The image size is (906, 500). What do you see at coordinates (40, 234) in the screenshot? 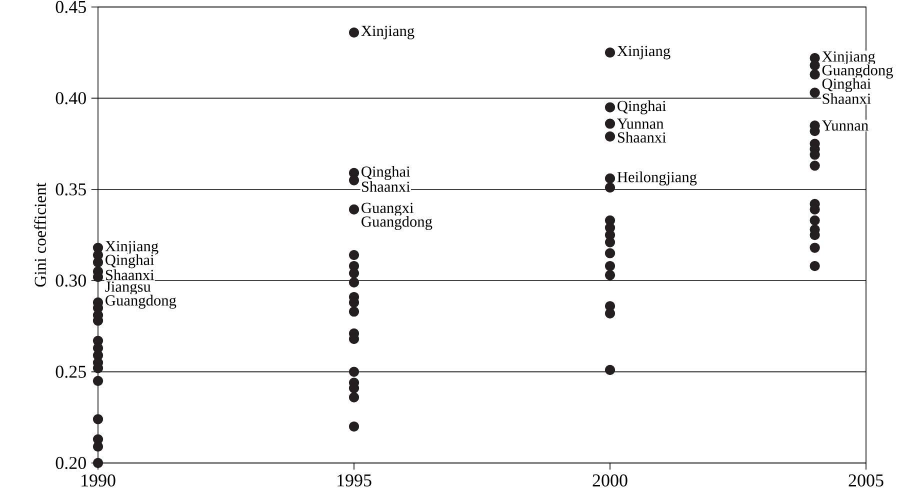
I see `y-axis-title: Gini coefficient` at bounding box center [40, 234].